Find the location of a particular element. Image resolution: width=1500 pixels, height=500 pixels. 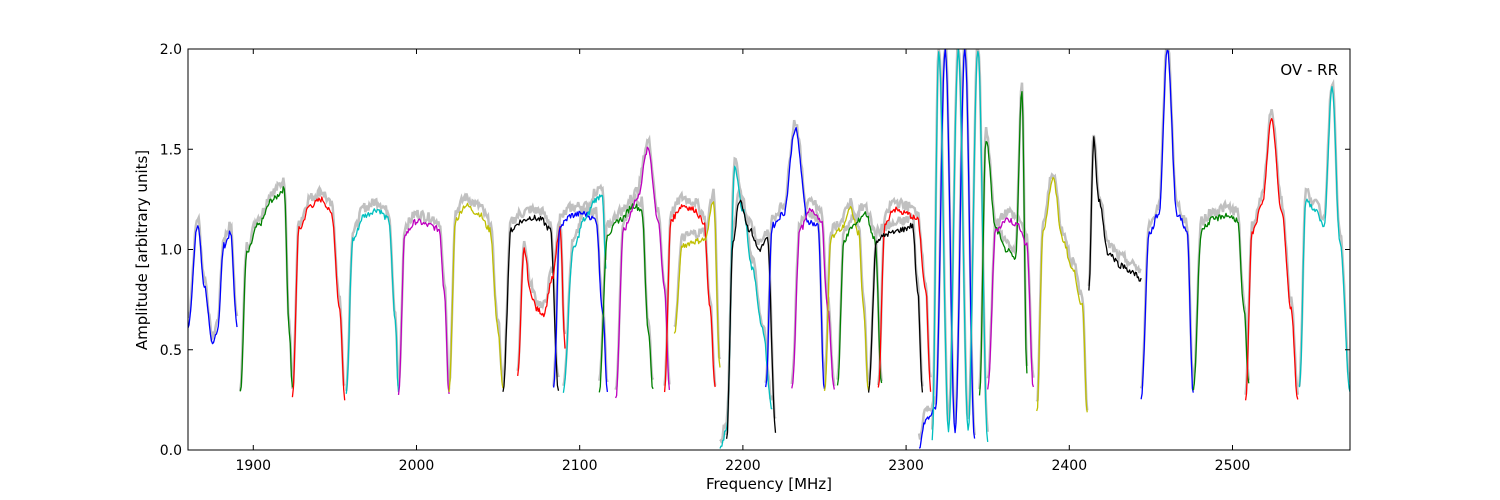

y-tick-label: 1.0 is located at coordinates (171, 251).